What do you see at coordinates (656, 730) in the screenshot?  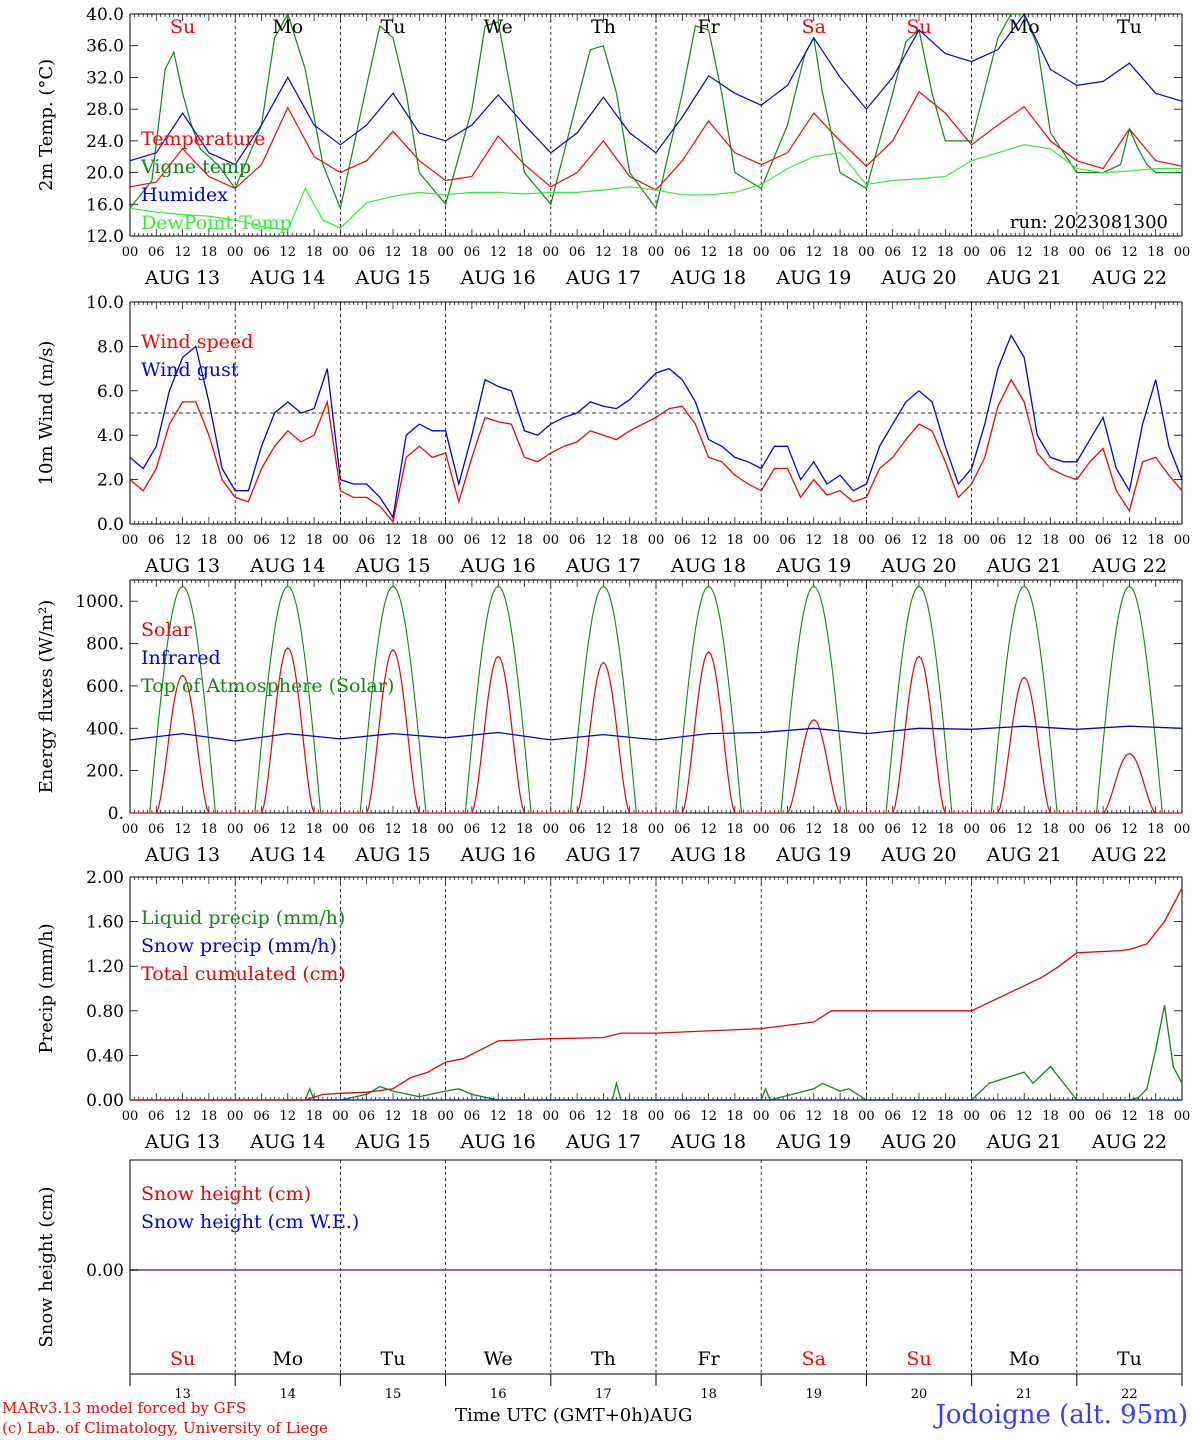 I see `series-solar` at bounding box center [656, 730].